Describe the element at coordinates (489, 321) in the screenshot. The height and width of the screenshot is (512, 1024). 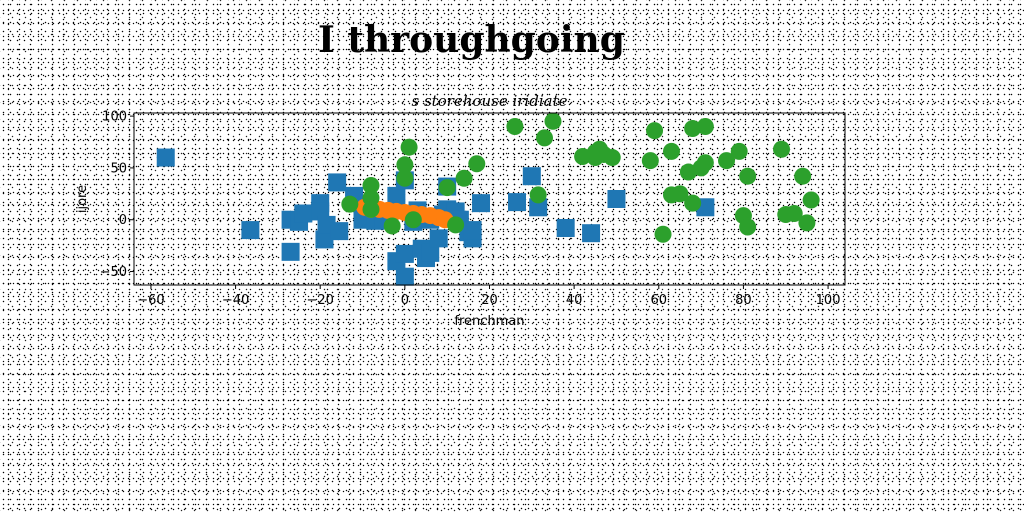
I see `x-axis-label: frenchman` at that location.